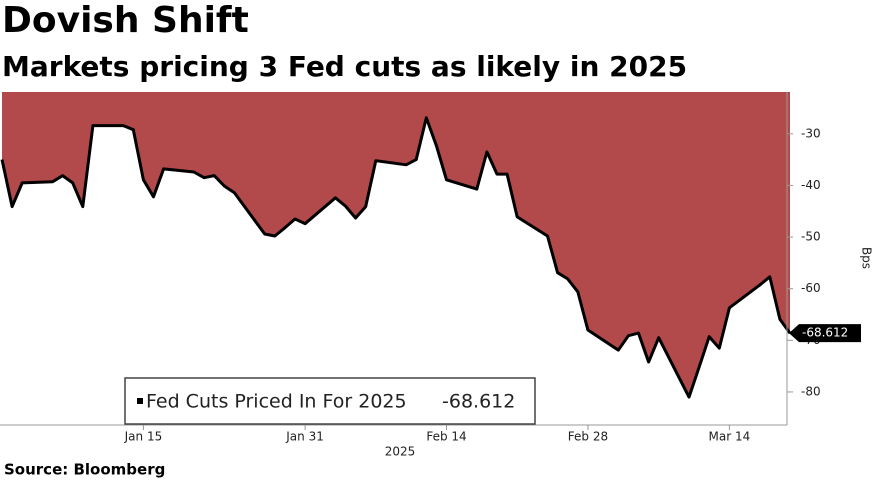 The width and height of the screenshot is (877, 483). I want to click on y-tick-label: -50, so click(811, 237).